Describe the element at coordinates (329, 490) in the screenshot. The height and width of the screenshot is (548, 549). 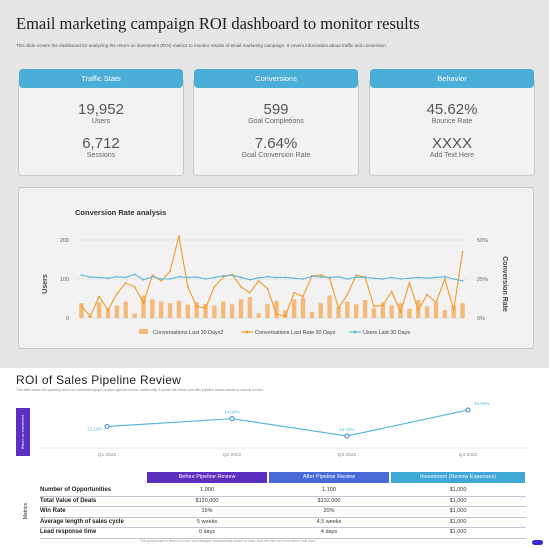
I see `metric-cell: 1,100` at that location.